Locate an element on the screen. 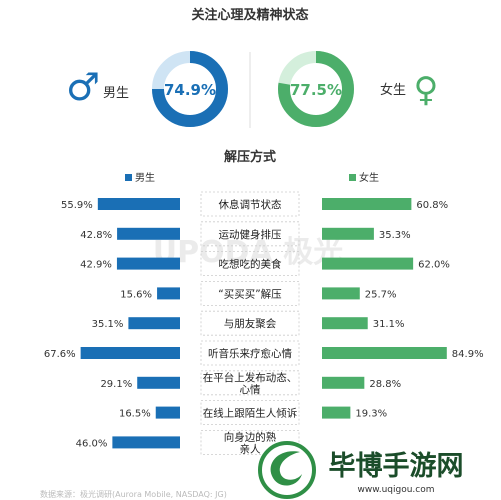 The width and height of the screenshot is (501, 500). male-value-label: 35.1% is located at coordinates (108, 324).